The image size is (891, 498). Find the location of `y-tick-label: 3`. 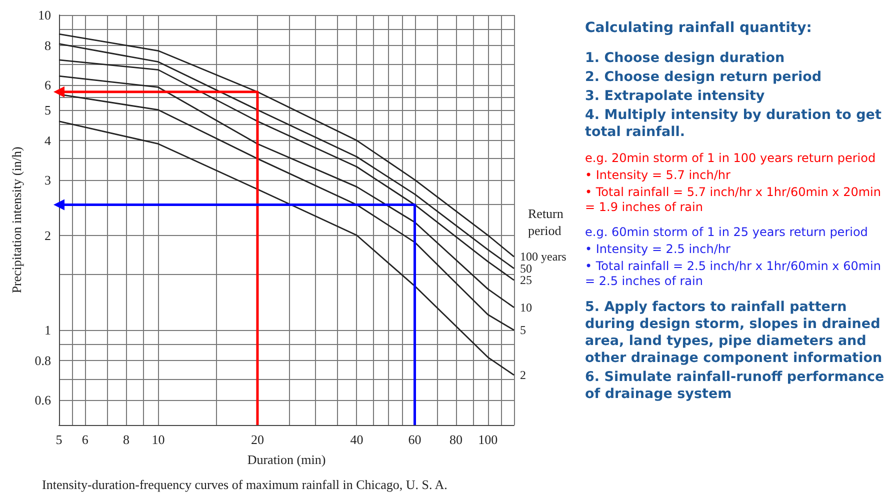

y-tick-label: 3 is located at coordinates (47, 180).